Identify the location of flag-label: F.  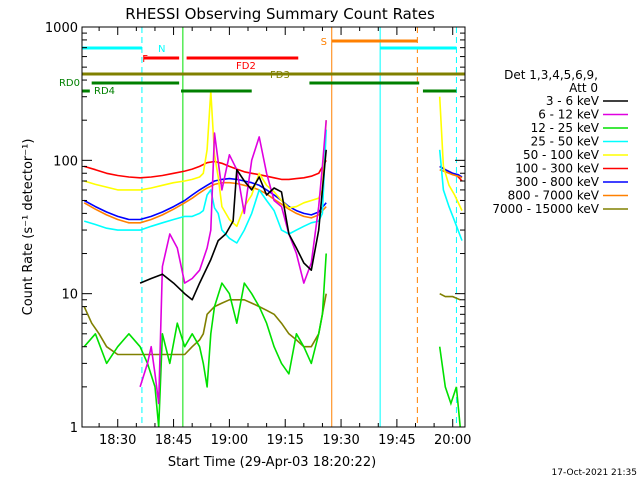
(145, 59).